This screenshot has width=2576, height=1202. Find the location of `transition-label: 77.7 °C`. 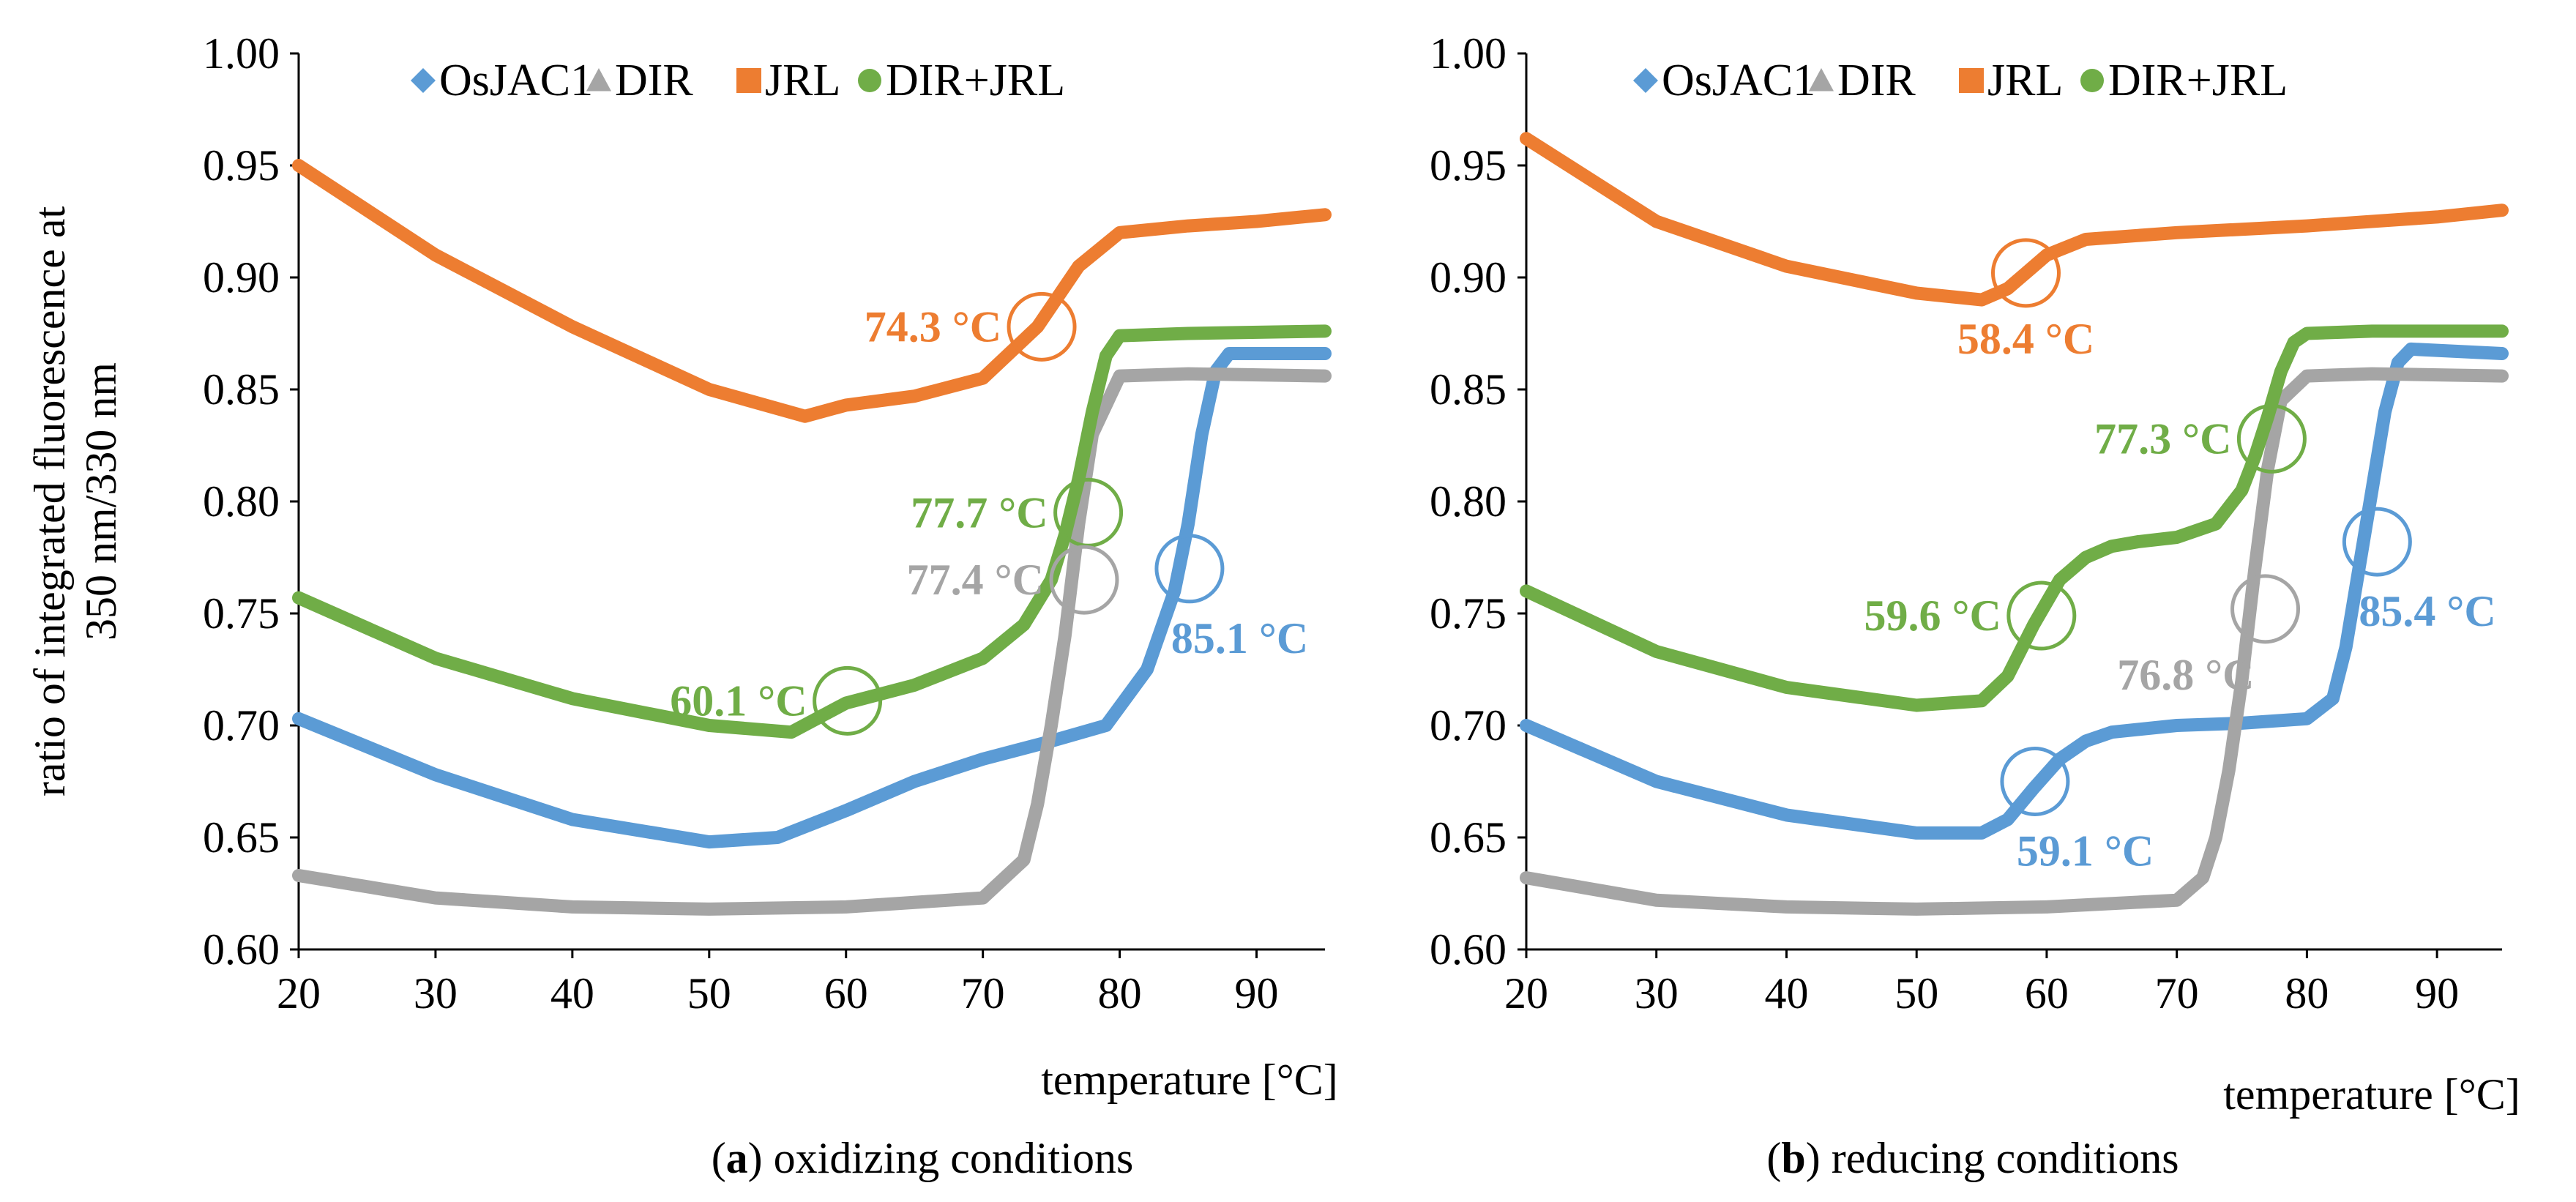

transition-label: 77.7 °C is located at coordinates (979, 512).